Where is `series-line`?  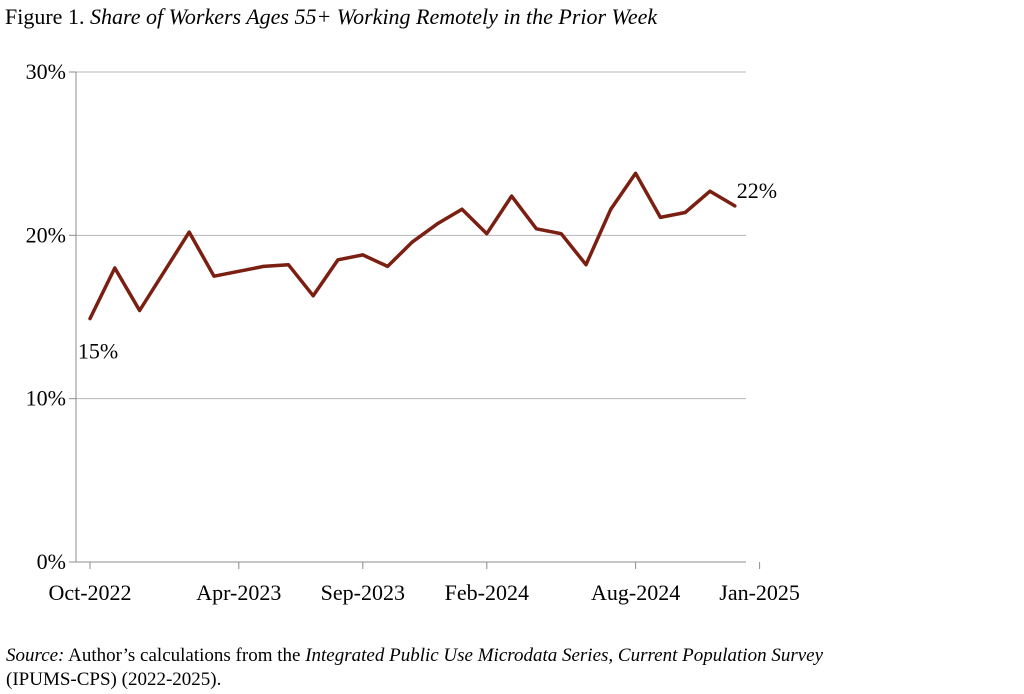 series-line is located at coordinates (412, 246).